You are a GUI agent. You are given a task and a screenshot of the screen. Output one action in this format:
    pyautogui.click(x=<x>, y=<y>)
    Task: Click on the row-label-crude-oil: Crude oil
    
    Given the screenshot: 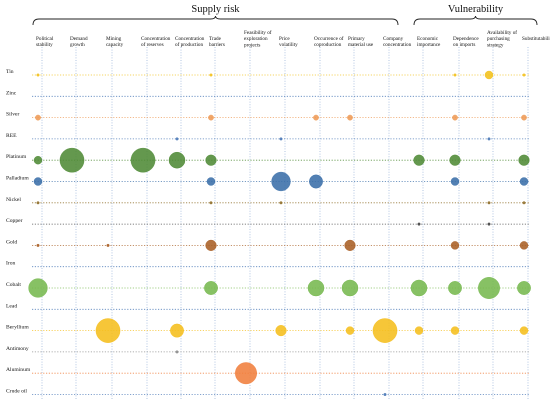 What is the action you would take?
    pyautogui.click(x=16, y=392)
    